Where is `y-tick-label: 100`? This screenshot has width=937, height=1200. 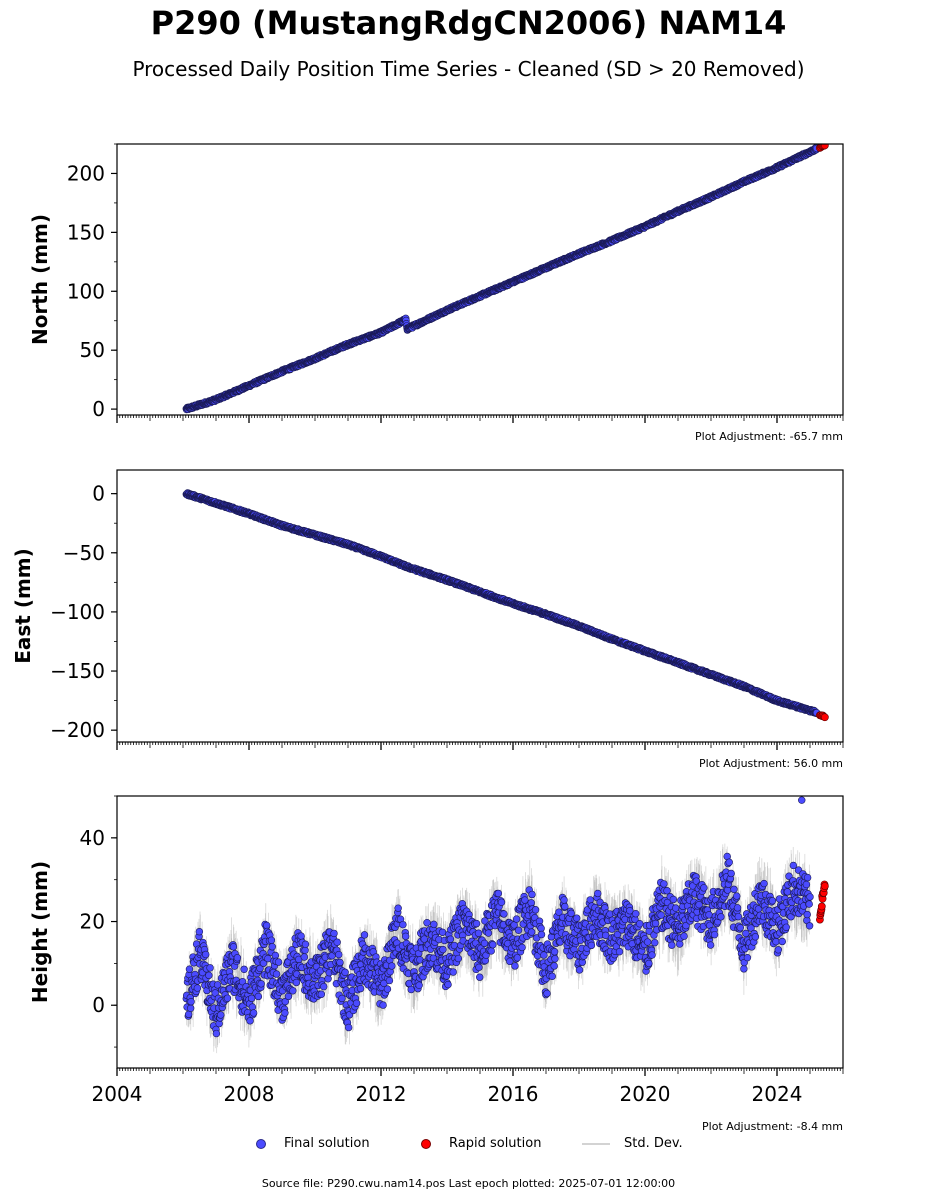 y-tick-label: 100 is located at coordinates (86, 291).